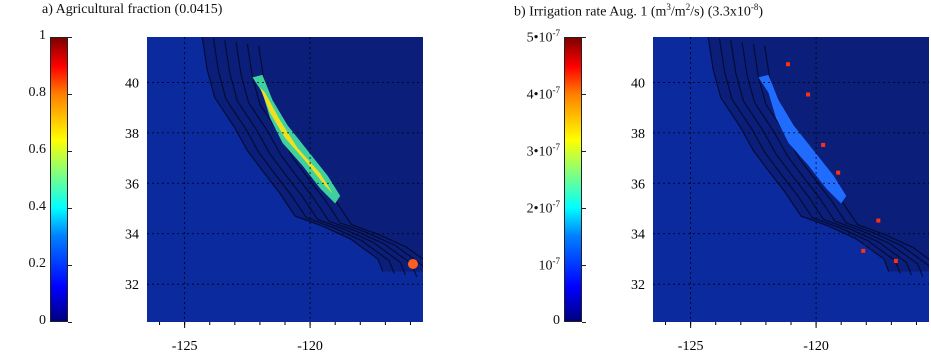 This screenshot has height=362, width=931. I want to click on colorbar-tick-label: 2•10-7, so click(543, 208).